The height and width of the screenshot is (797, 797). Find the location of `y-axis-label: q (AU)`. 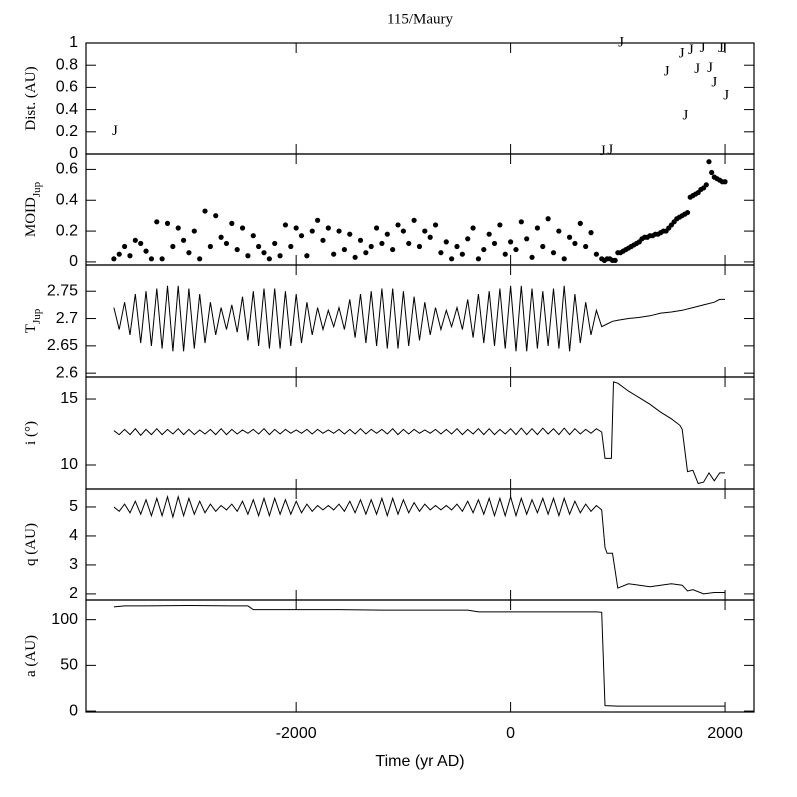

y-axis-label: q (AU) is located at coordinates (31, 544).